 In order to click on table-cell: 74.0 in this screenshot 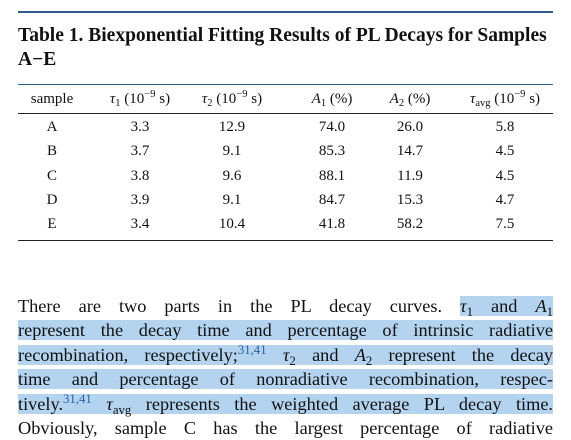, I will do `click(332, 127)`.